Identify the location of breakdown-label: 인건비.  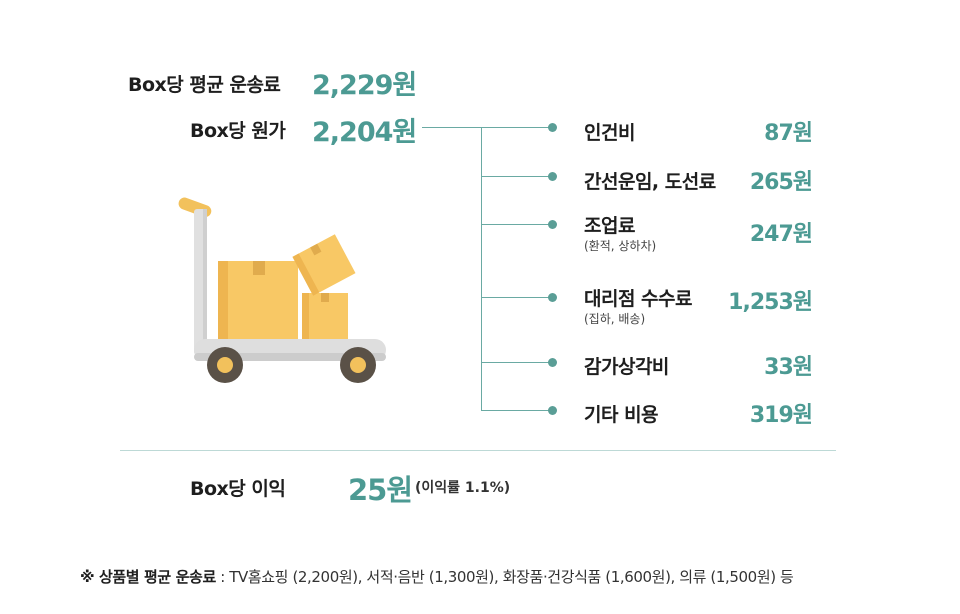
(609, 133).